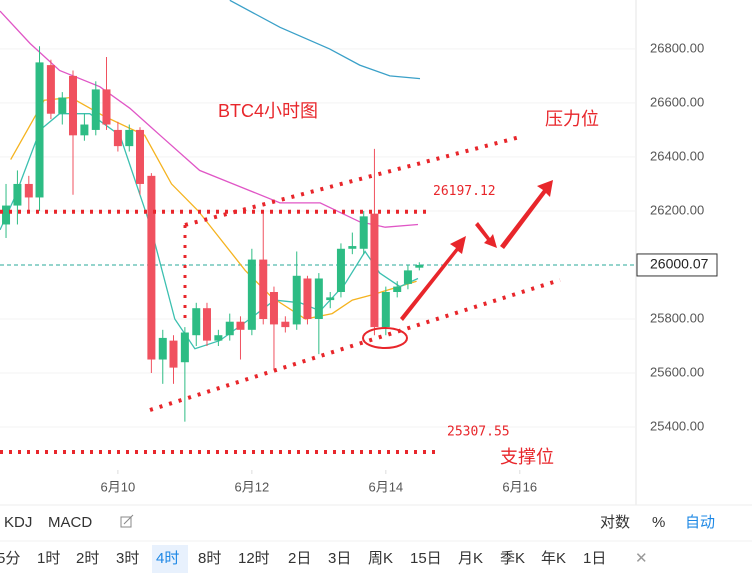 The width and height of the screenshot is (752, 573). Describe the element at coordinates (519, 486) in the screenshot. I see `x-tick-label: 6月16` at that location.